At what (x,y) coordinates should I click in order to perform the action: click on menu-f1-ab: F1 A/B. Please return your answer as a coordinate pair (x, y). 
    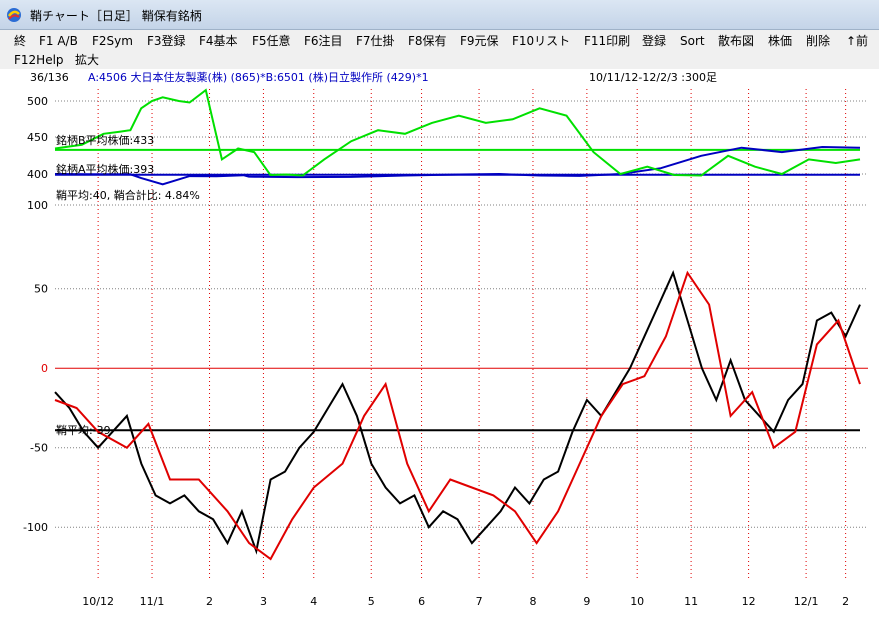
    Looking at the image, I should click on (58, 41).